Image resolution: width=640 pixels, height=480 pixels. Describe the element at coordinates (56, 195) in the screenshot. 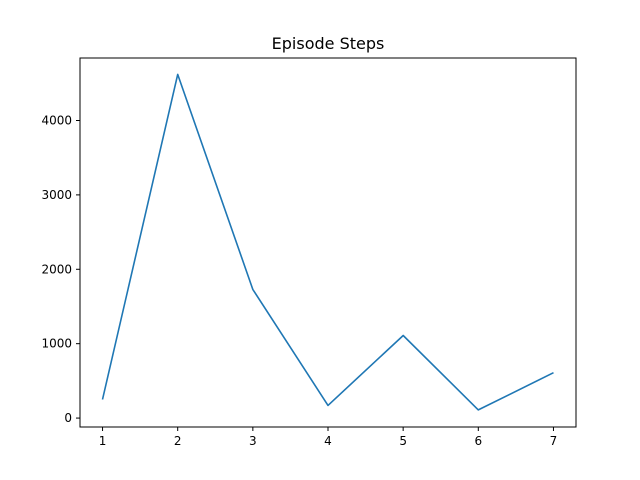

I see `y-tick-label: 3000` at that location.